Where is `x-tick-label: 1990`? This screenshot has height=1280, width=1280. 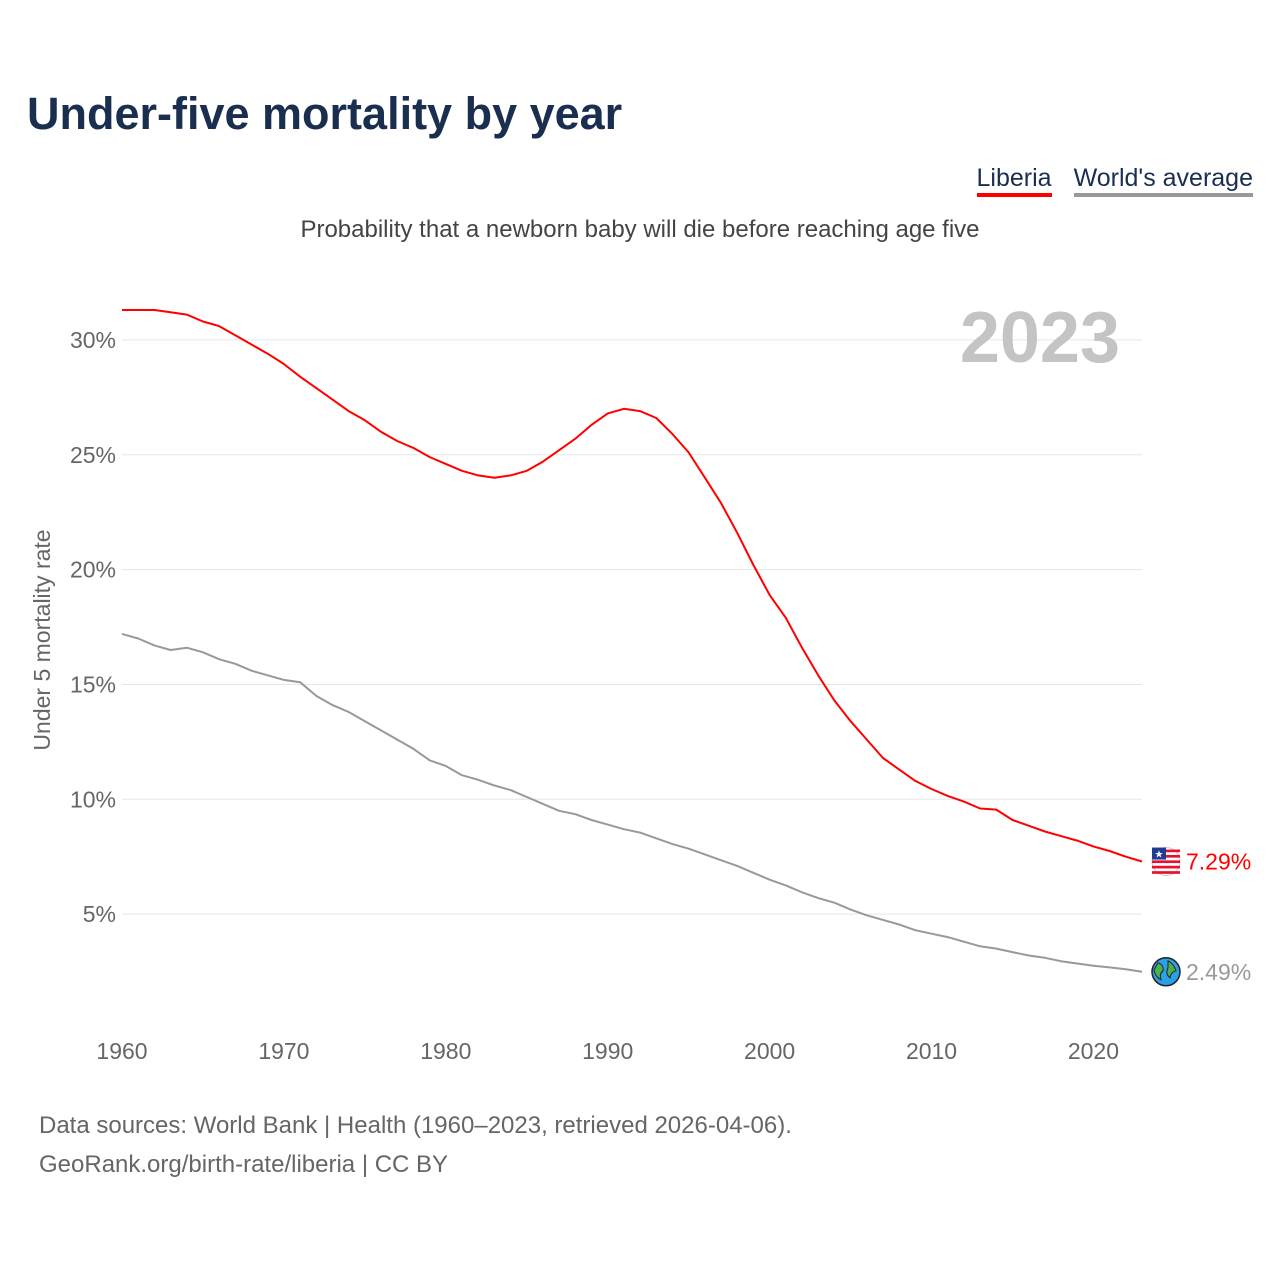 x-tick-label: 1990 is located at coordinates (607, 1051).